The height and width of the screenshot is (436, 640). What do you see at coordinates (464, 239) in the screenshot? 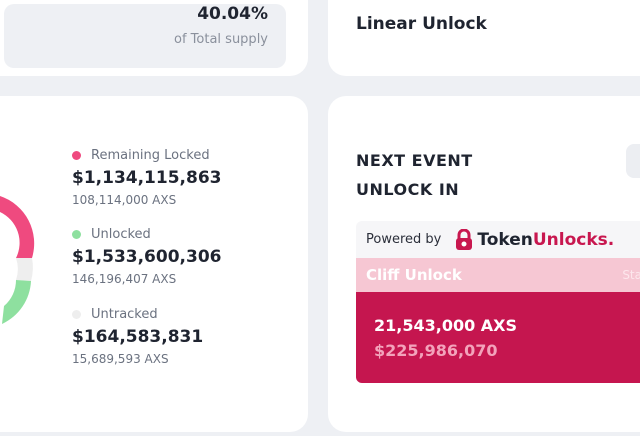
I see `padlock-icon` at bounding box center [464, 239].